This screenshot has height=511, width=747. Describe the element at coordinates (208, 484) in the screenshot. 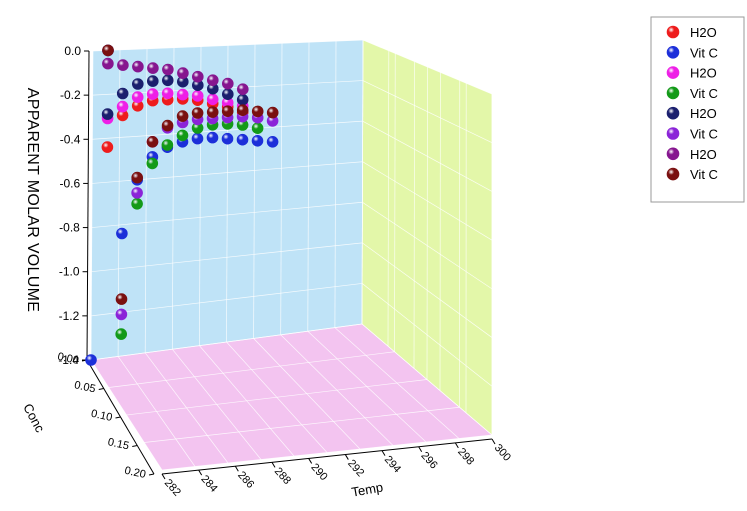

I see `x-tick-label: 284` at that location.